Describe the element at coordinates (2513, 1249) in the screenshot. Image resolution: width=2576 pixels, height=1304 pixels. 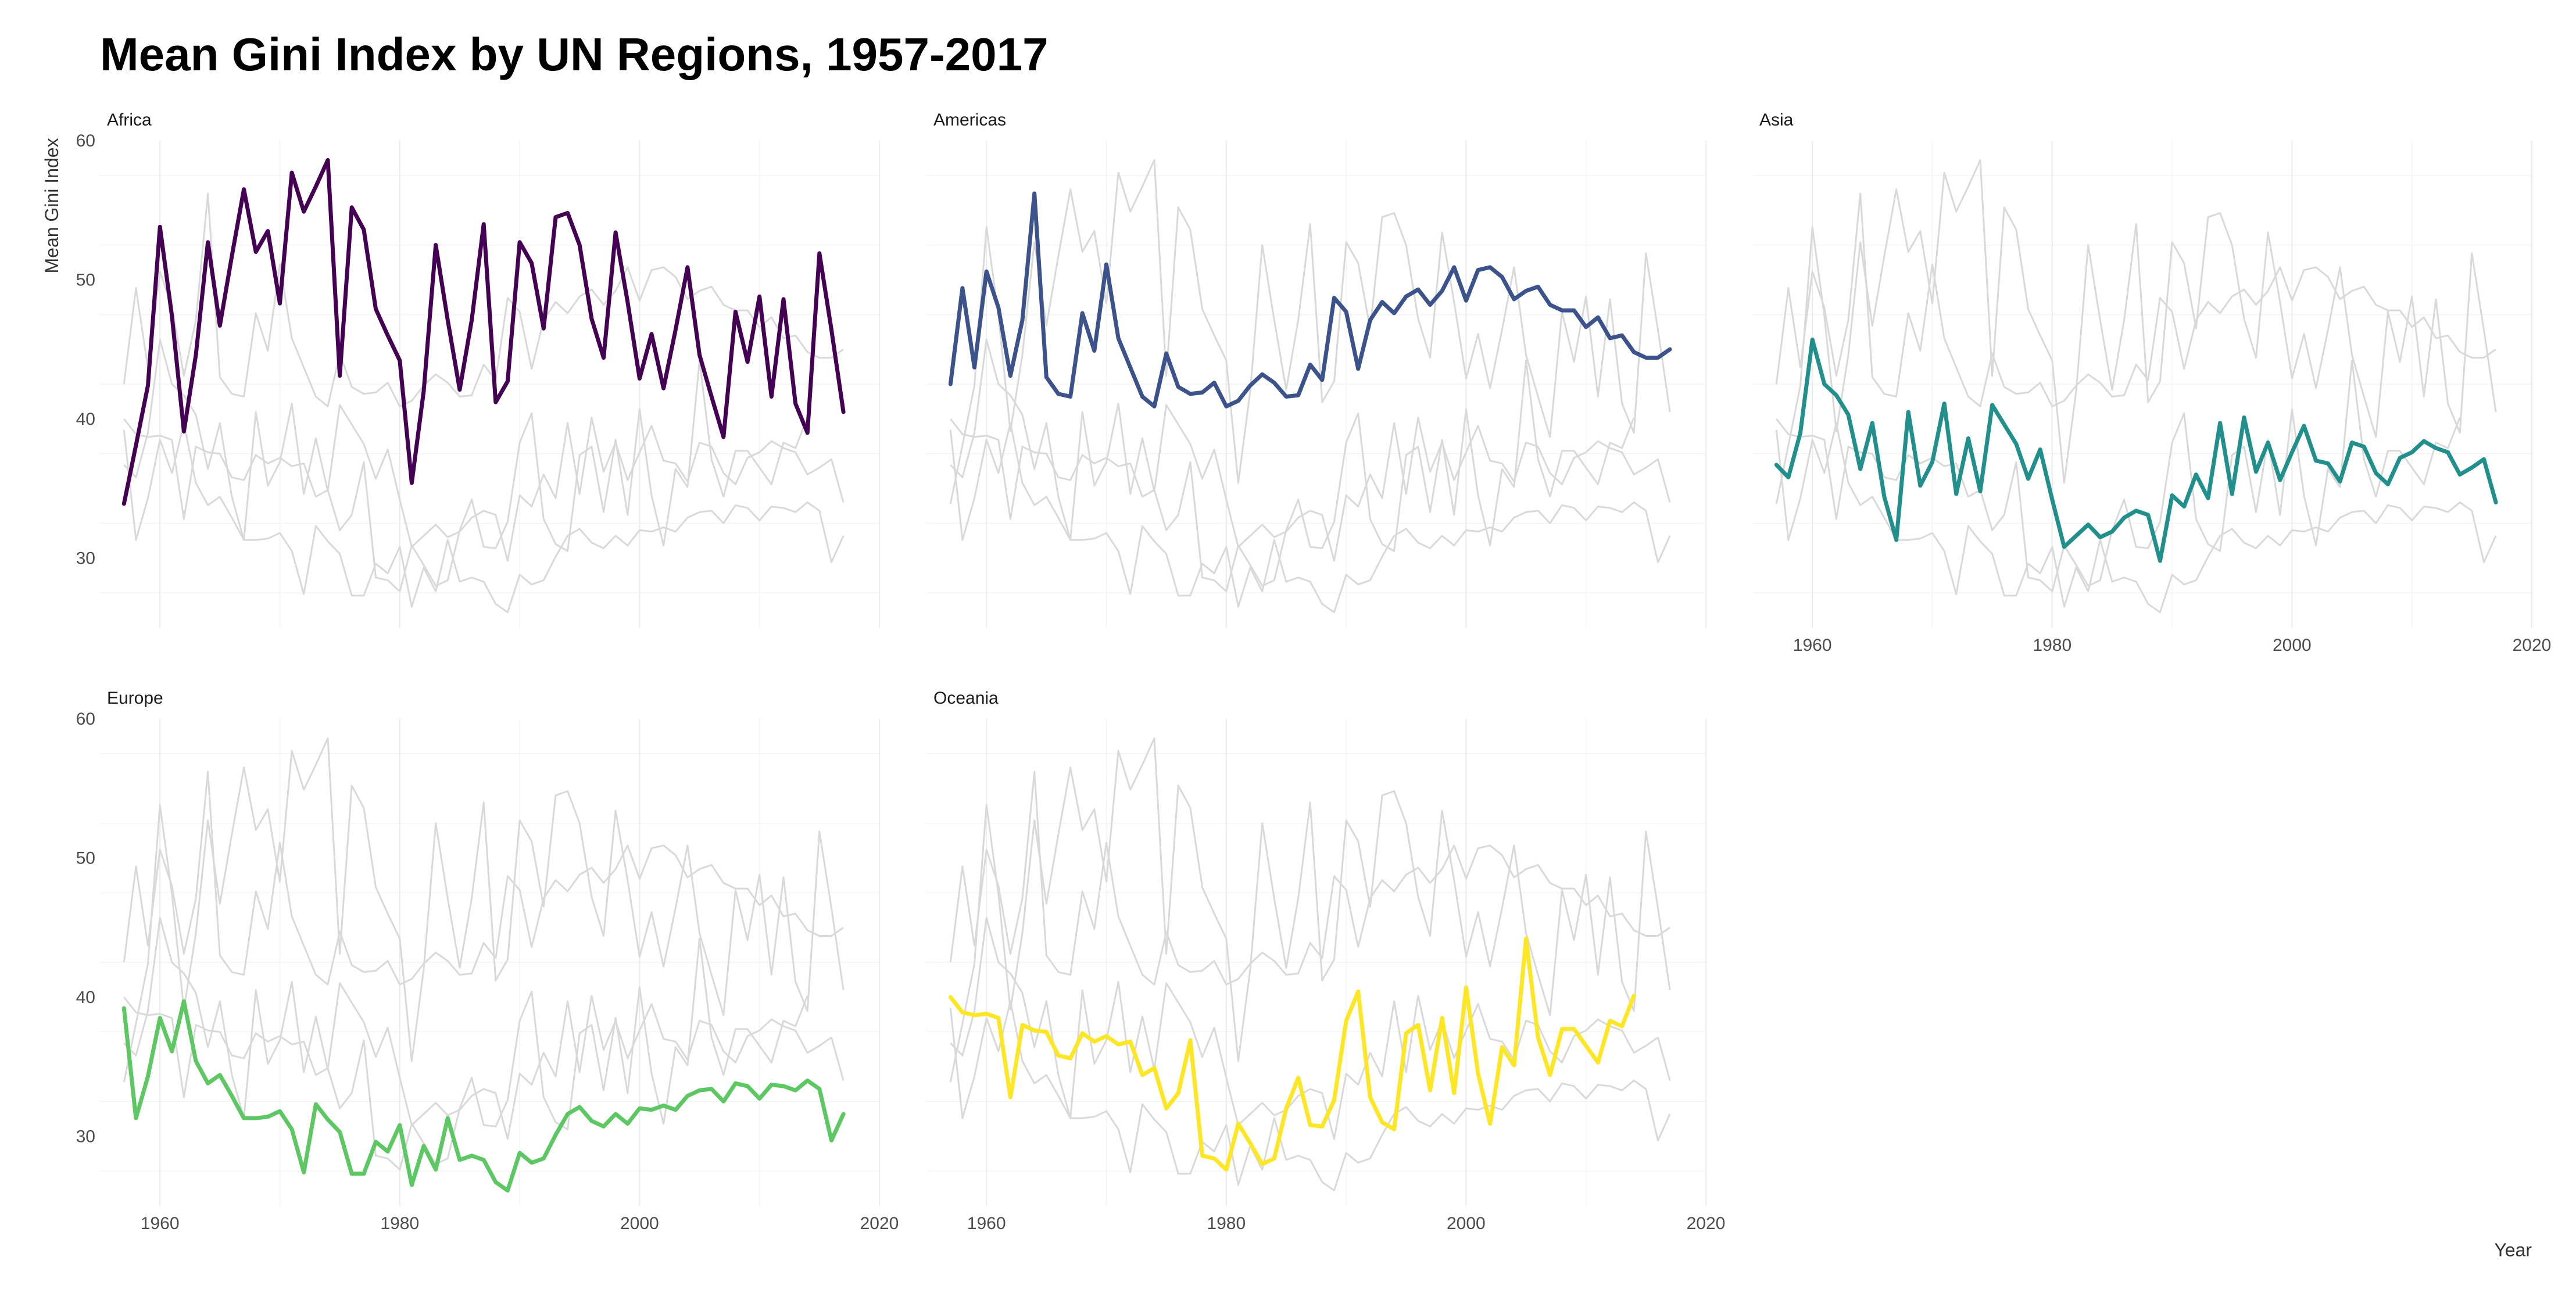
I see `x-axis-title: Year` at that location.